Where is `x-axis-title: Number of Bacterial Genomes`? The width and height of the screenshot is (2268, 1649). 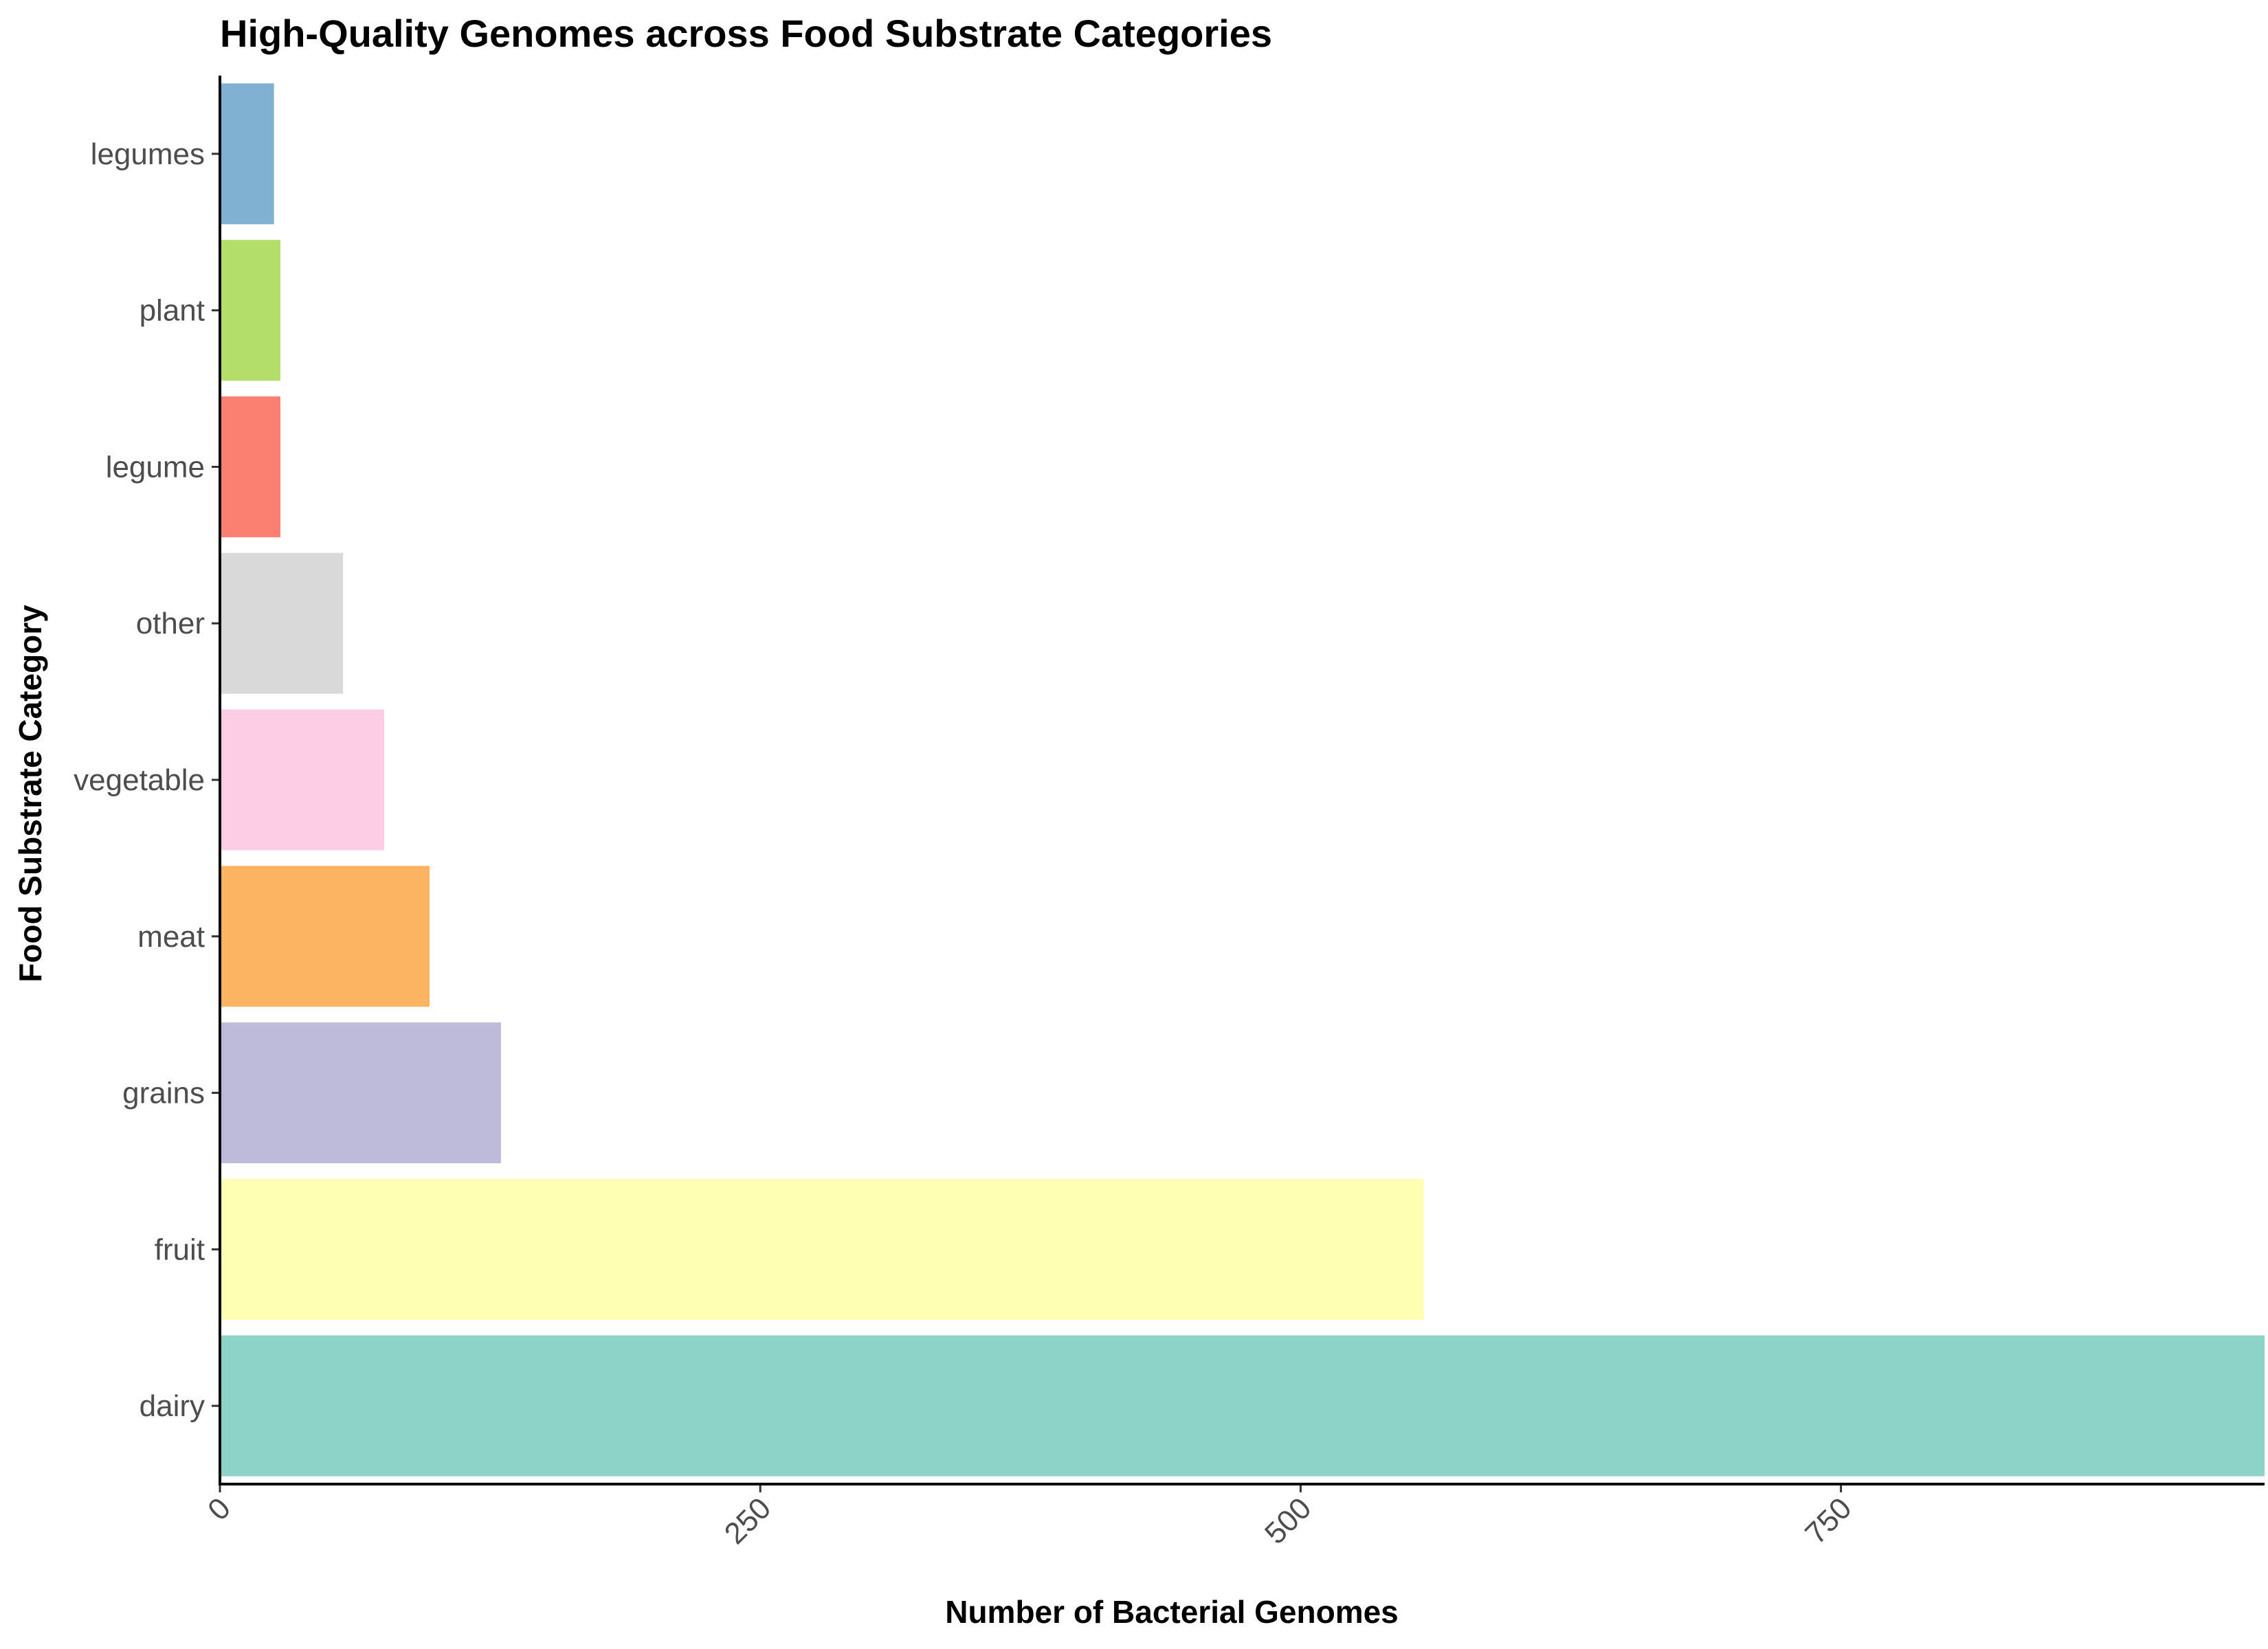 x-axis-title: Number of Bacterial Genomes is located at coordinates (1172, 1612).